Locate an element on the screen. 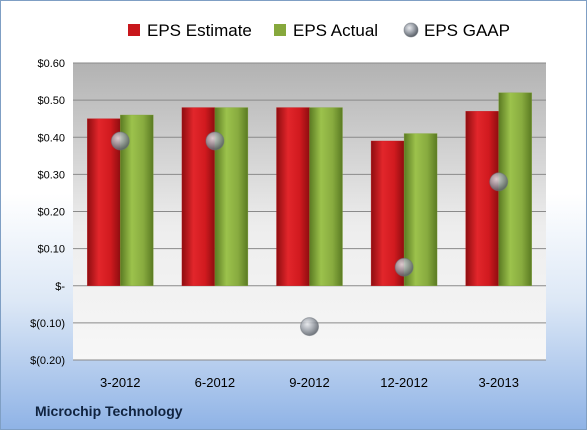 Image resolution: width=587 pixels, height=430 pixels. x-tick-label: 3-2013 is located at coordinates (498, 382).